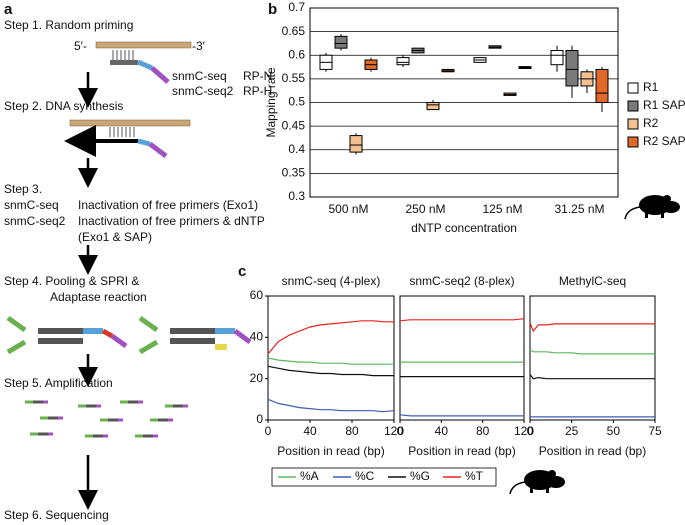  What do you see at coordinates (348, 209) in the screenshot?
I see `x-tick-label: 500 nM` at bounding box center [348, 209].